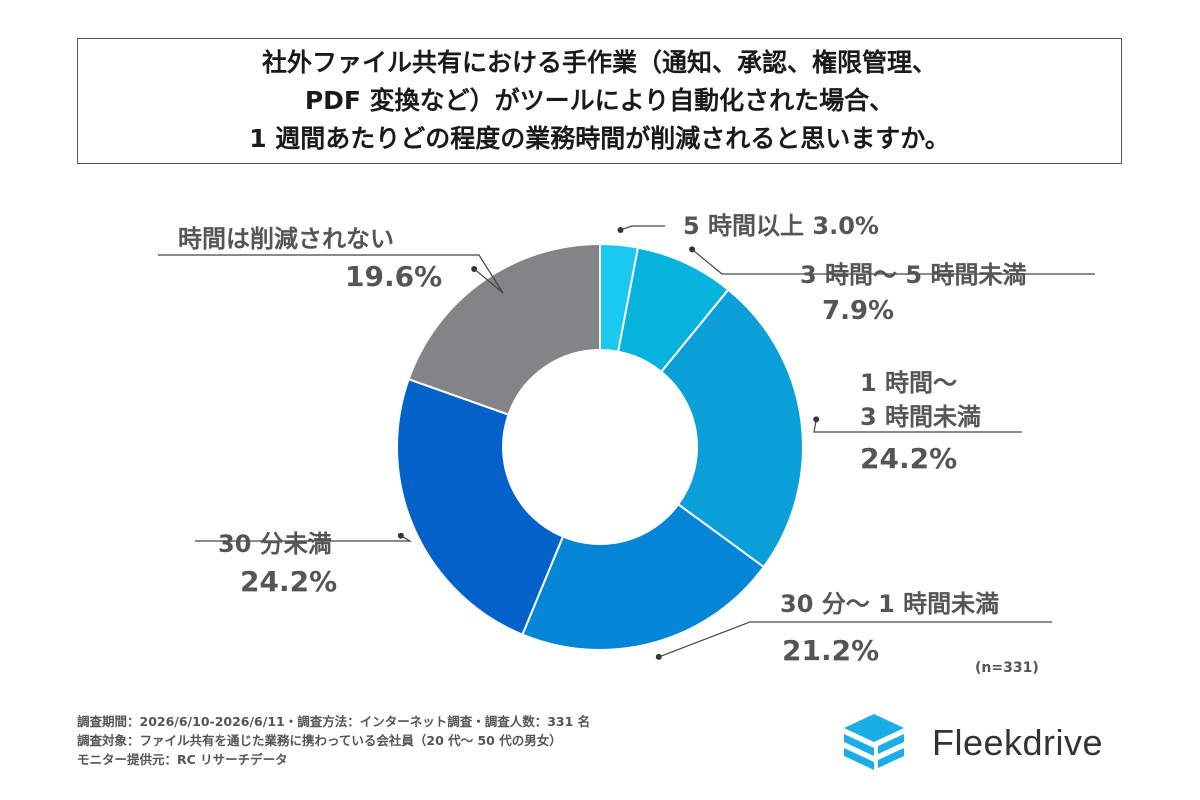  Describe the element at coordinates (858, 311) in the screenshot. I see `slice-value-2: 7.9%` at that location.